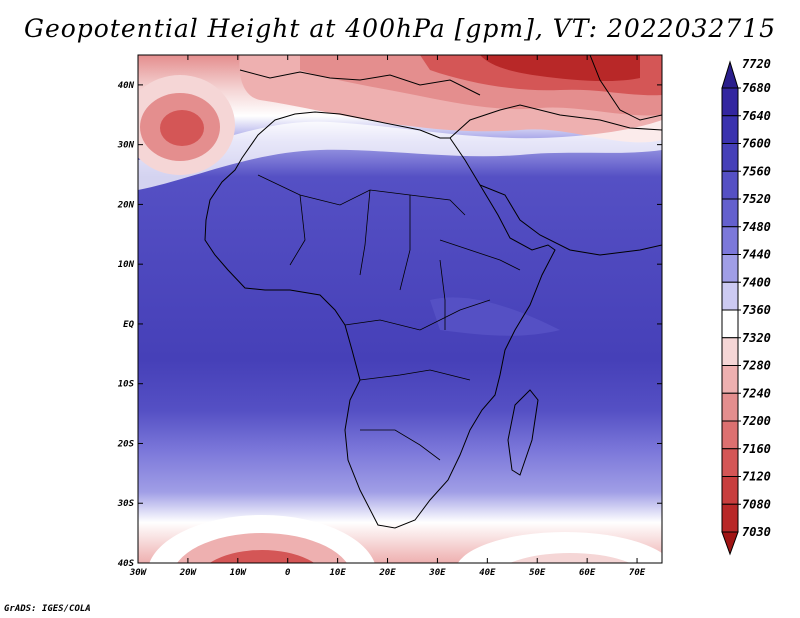 Image resolution: width=800 pixels, height=618 pixels. Describe the element at coordinates (756, 393) in the screenshot. I see `colorbar-label: 7240` at that location.